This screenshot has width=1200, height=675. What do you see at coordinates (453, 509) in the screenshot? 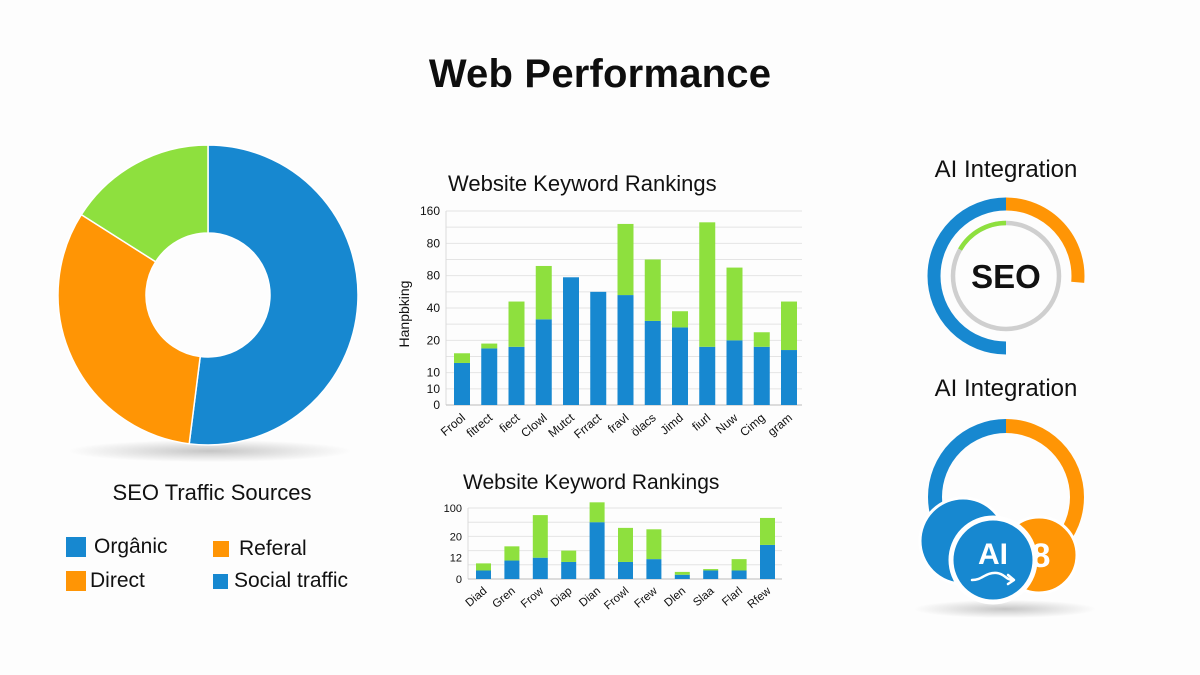
I see `y-tick-label: 100` at bounding box center [453, 509].